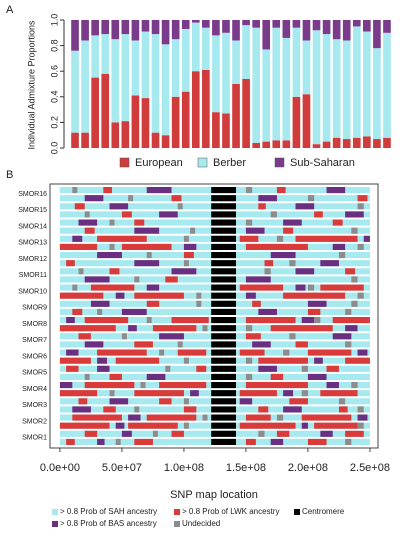  I want to click on x-tick-label: 2.0e+08, so click(308, 468).